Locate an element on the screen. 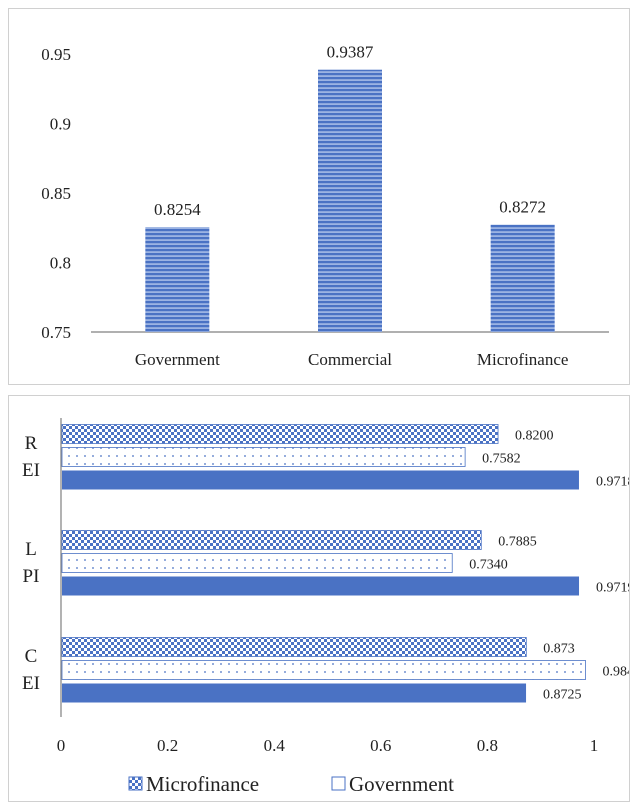 Image resolution: width=638 pixels, height=805 pixels. legend-label: Government is located at coordinates (401, 784).